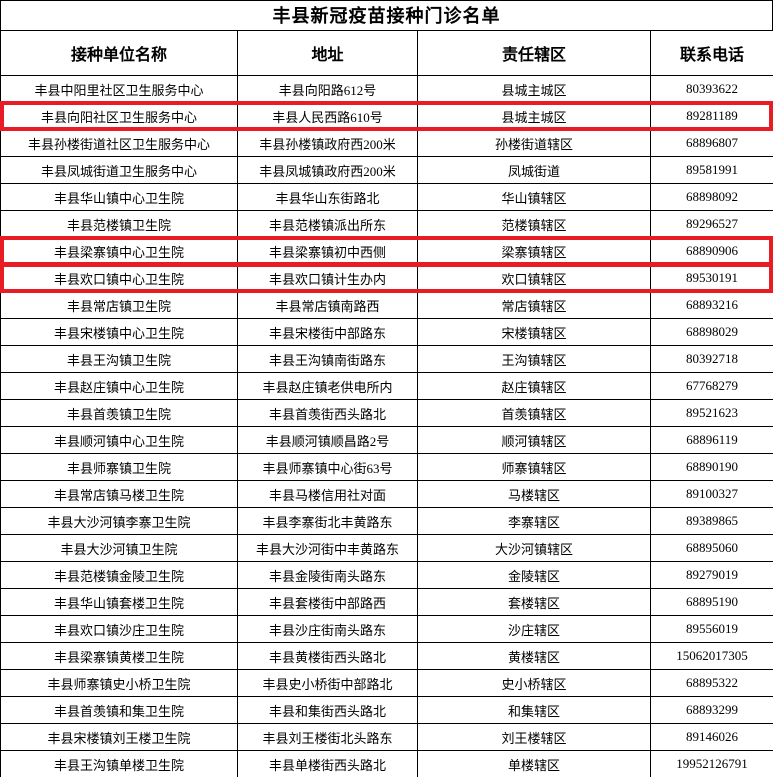 Image resolution: width=773 pixels, height=777 pixels. I want to click on table-row: 丰县欢口镇中心卫生院 丰县欢口镇计生办内 欢口镇辖区 89530191, so click(386, 278).